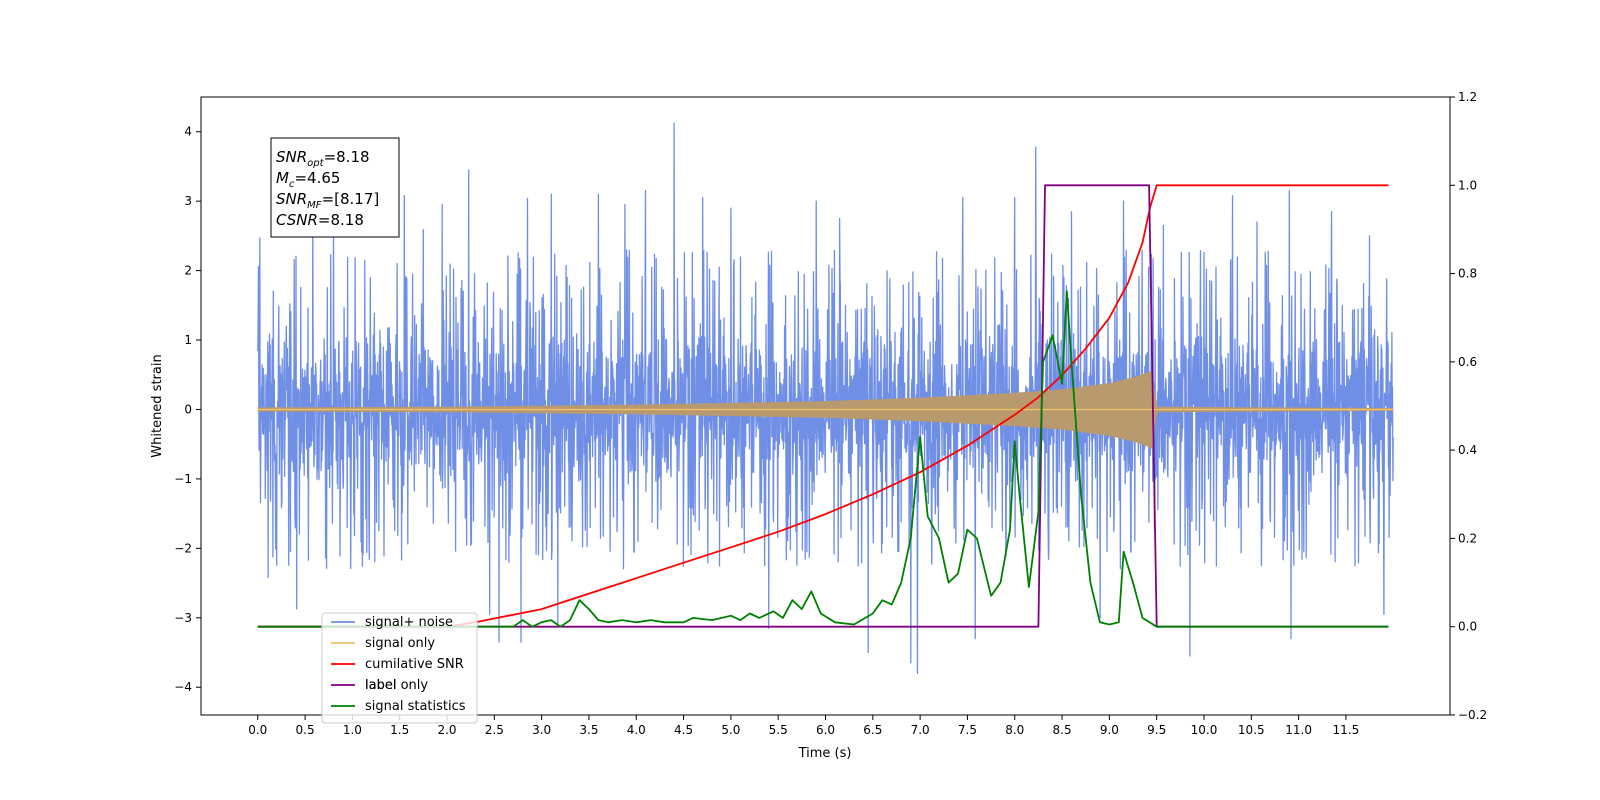 This screenshot has width=1600, height=800. I want to click on x-tick-label: 0.0, so click(257, 730).